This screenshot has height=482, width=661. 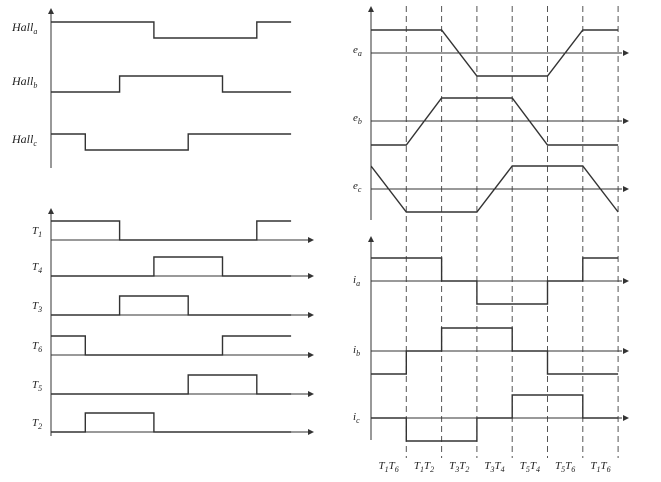 What do you see at coordinates (311, 394) in the screenshot?
I see `t5-axis-arrow` at bounding box center [311, 394].